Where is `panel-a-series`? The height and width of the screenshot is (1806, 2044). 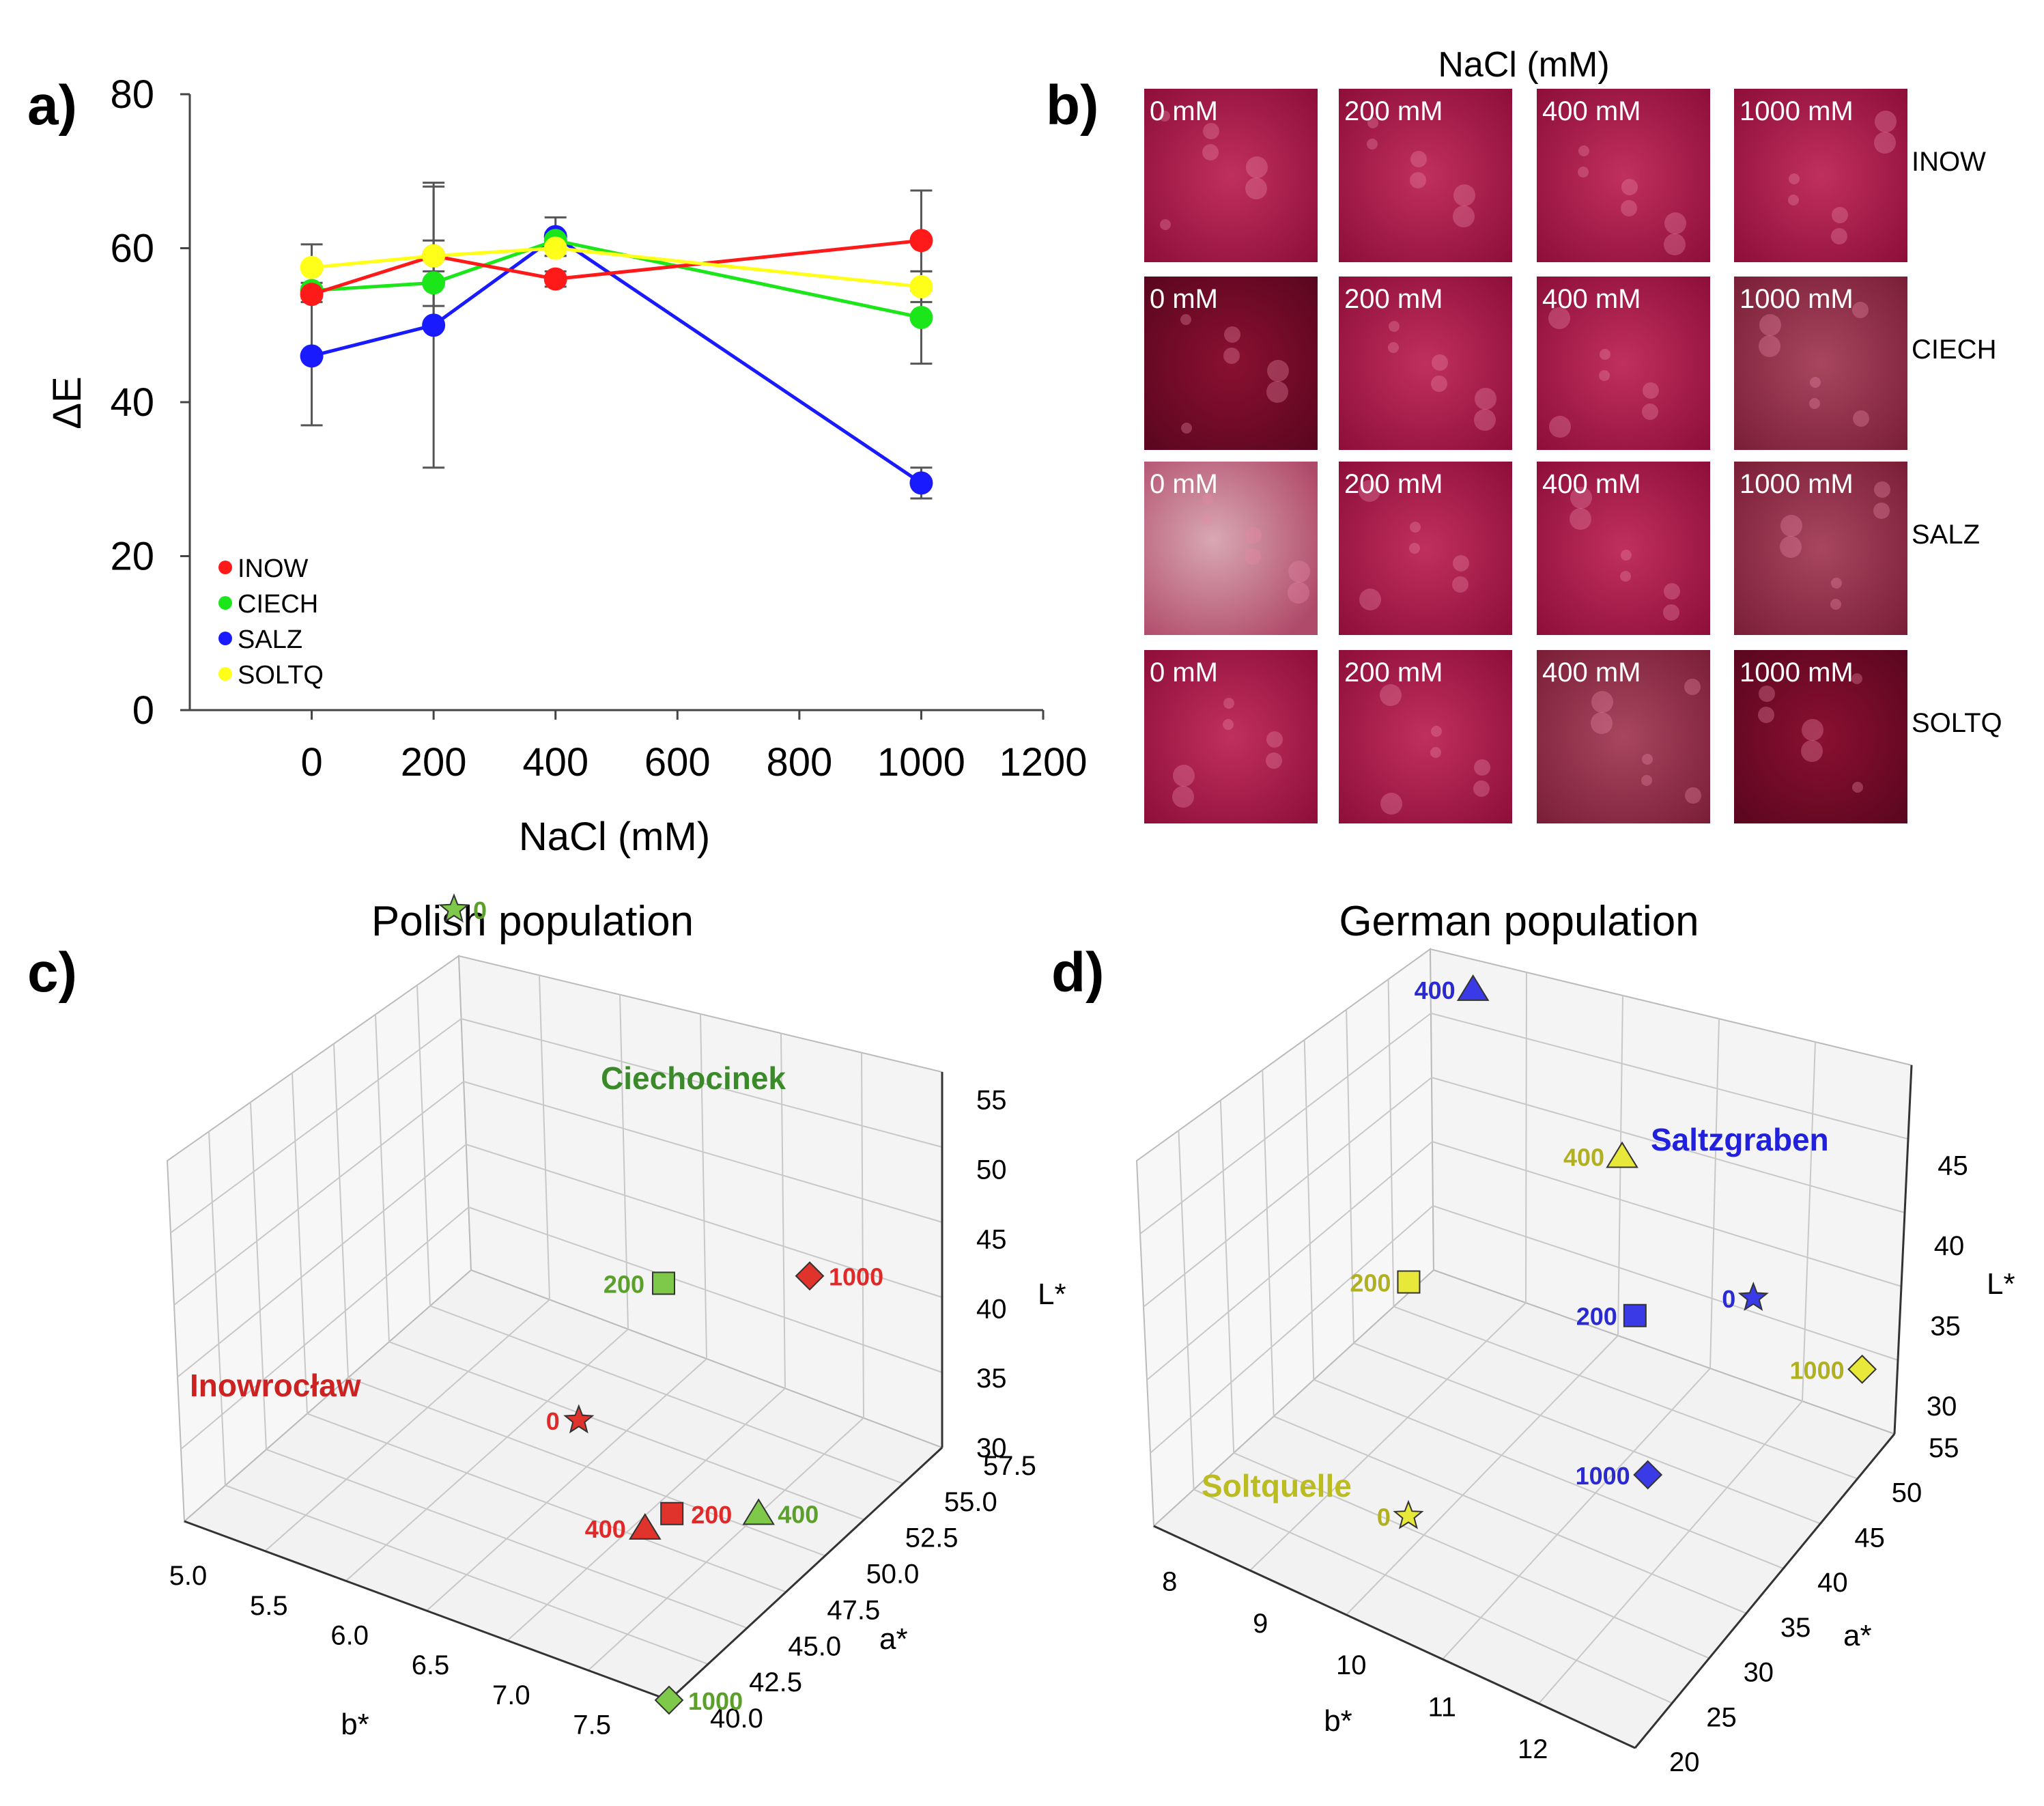
panel-a-series is located at coordinates (616, 341).